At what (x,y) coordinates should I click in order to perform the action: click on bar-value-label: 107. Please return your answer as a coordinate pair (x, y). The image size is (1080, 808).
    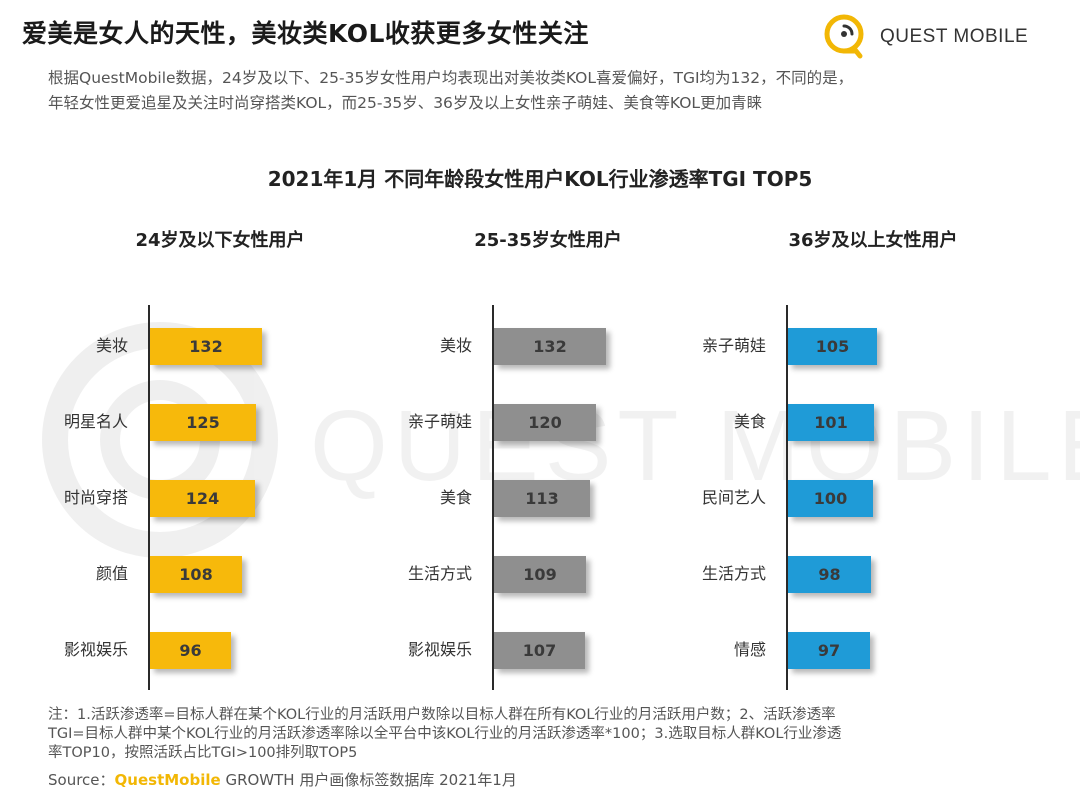
    Looking at the image, I should click on (539, 650).